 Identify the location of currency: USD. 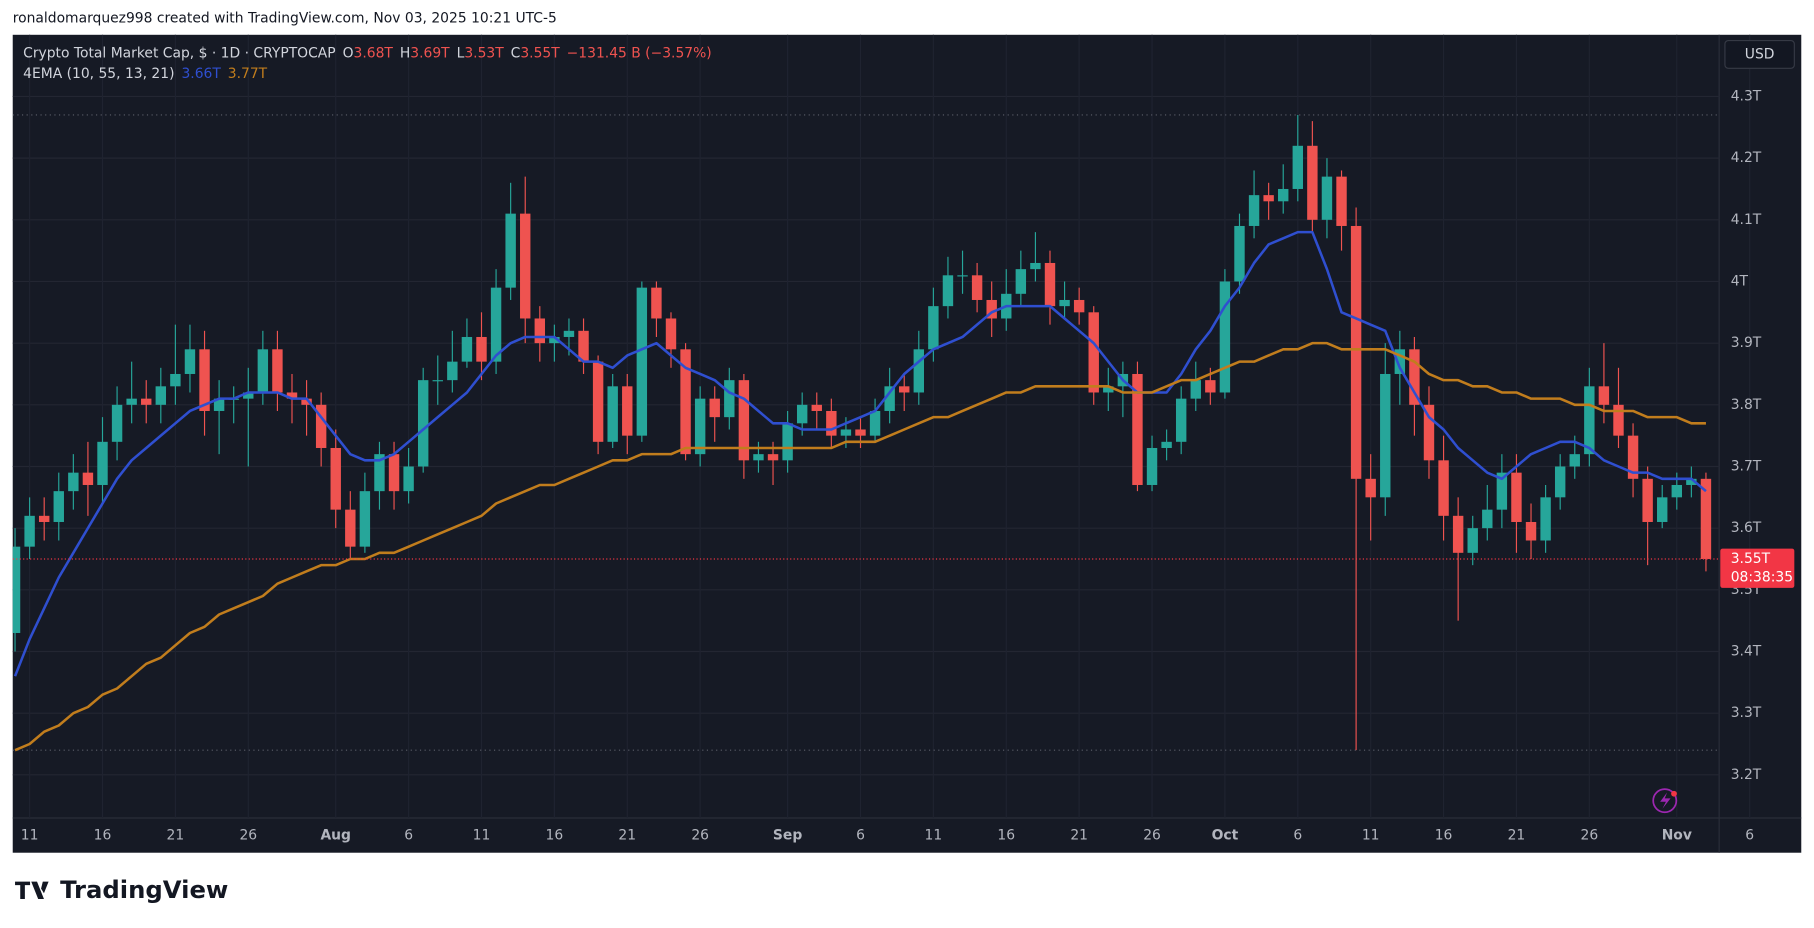
(1760, 54).